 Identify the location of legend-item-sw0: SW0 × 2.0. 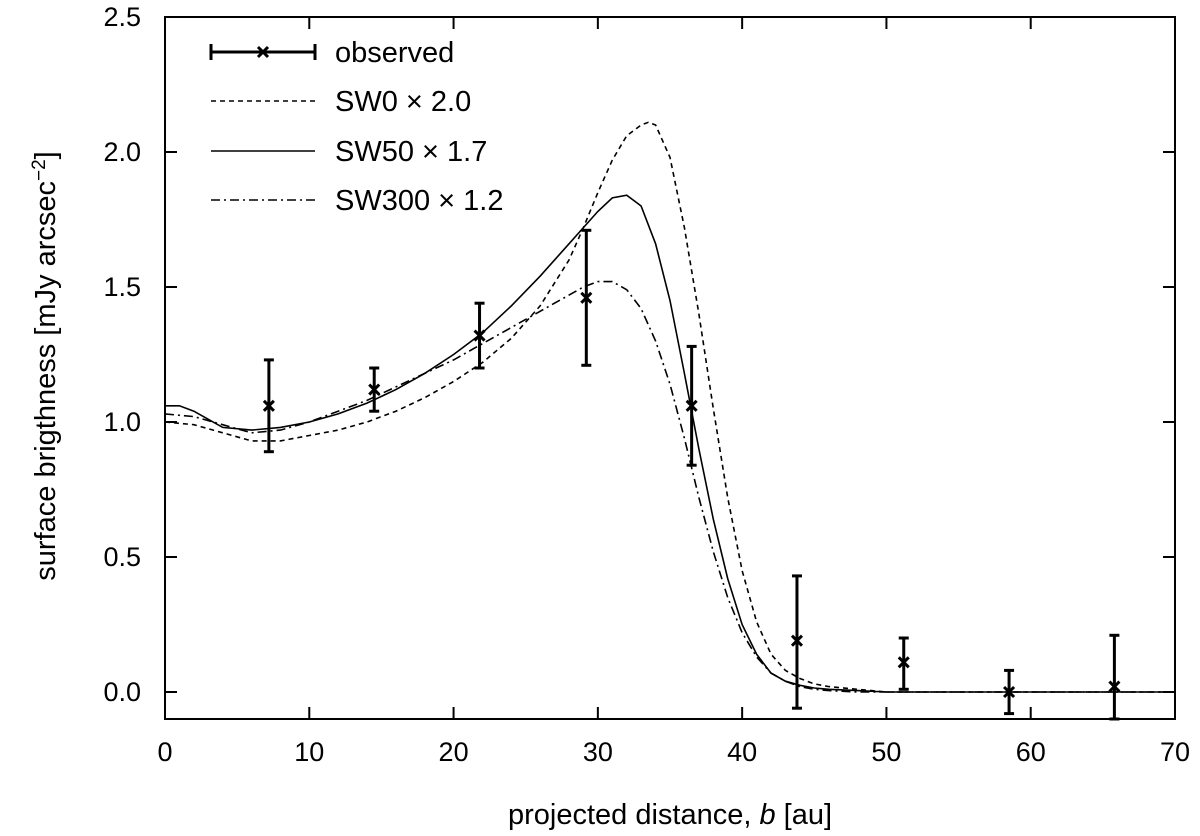
(341, 102).